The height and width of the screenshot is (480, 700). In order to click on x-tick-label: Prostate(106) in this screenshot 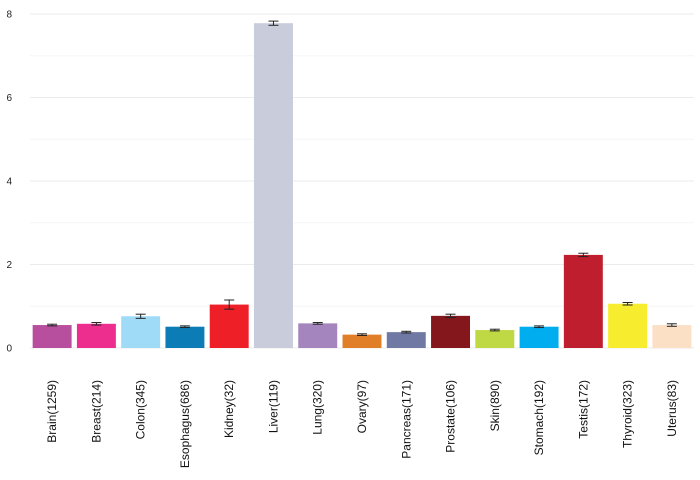, I will do `click(451, 416)`.